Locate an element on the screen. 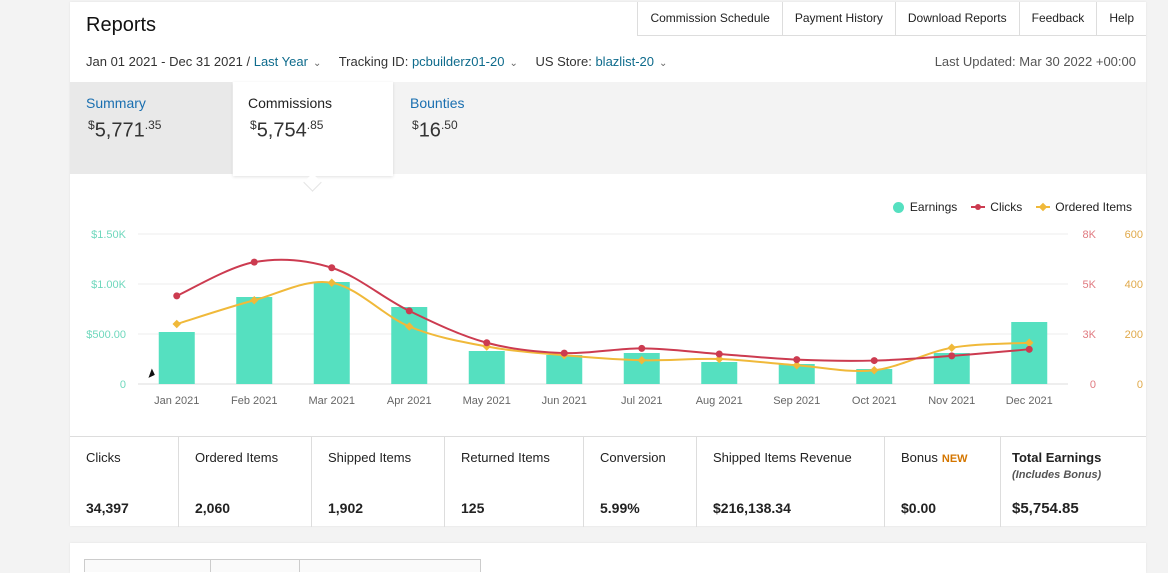 Image resolution: width=1168 pixels, height=573 pixels. tab-commissions-label: Commissions is located at coordinates (290, 103).